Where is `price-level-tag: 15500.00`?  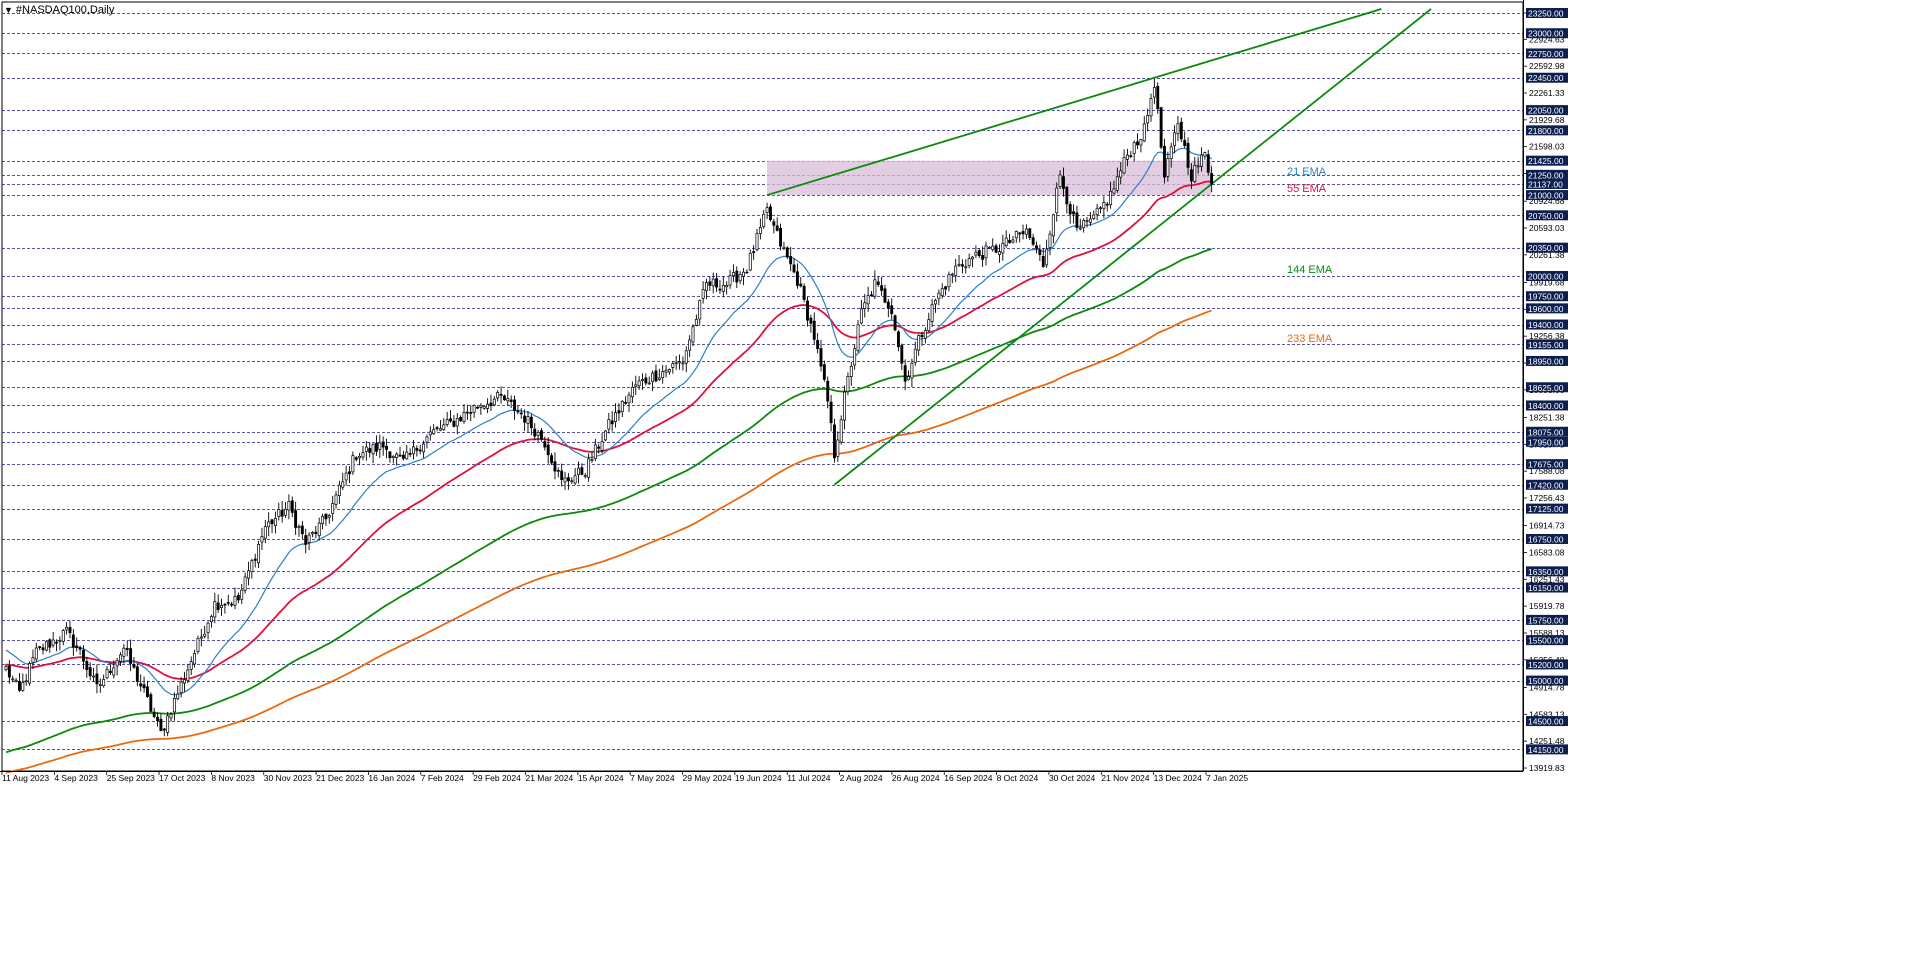 price-level-tag: 15500.00 is located at coordinates (1547, 640).